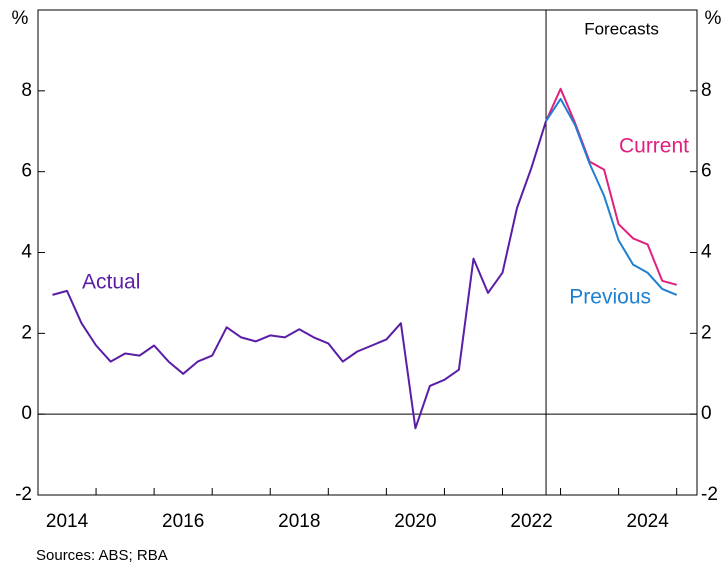 This screenshot has width=727, height=572. Describe the element at coordinates (23, 494) in the screenshot. I see `y-tick-label: -2` at that location.